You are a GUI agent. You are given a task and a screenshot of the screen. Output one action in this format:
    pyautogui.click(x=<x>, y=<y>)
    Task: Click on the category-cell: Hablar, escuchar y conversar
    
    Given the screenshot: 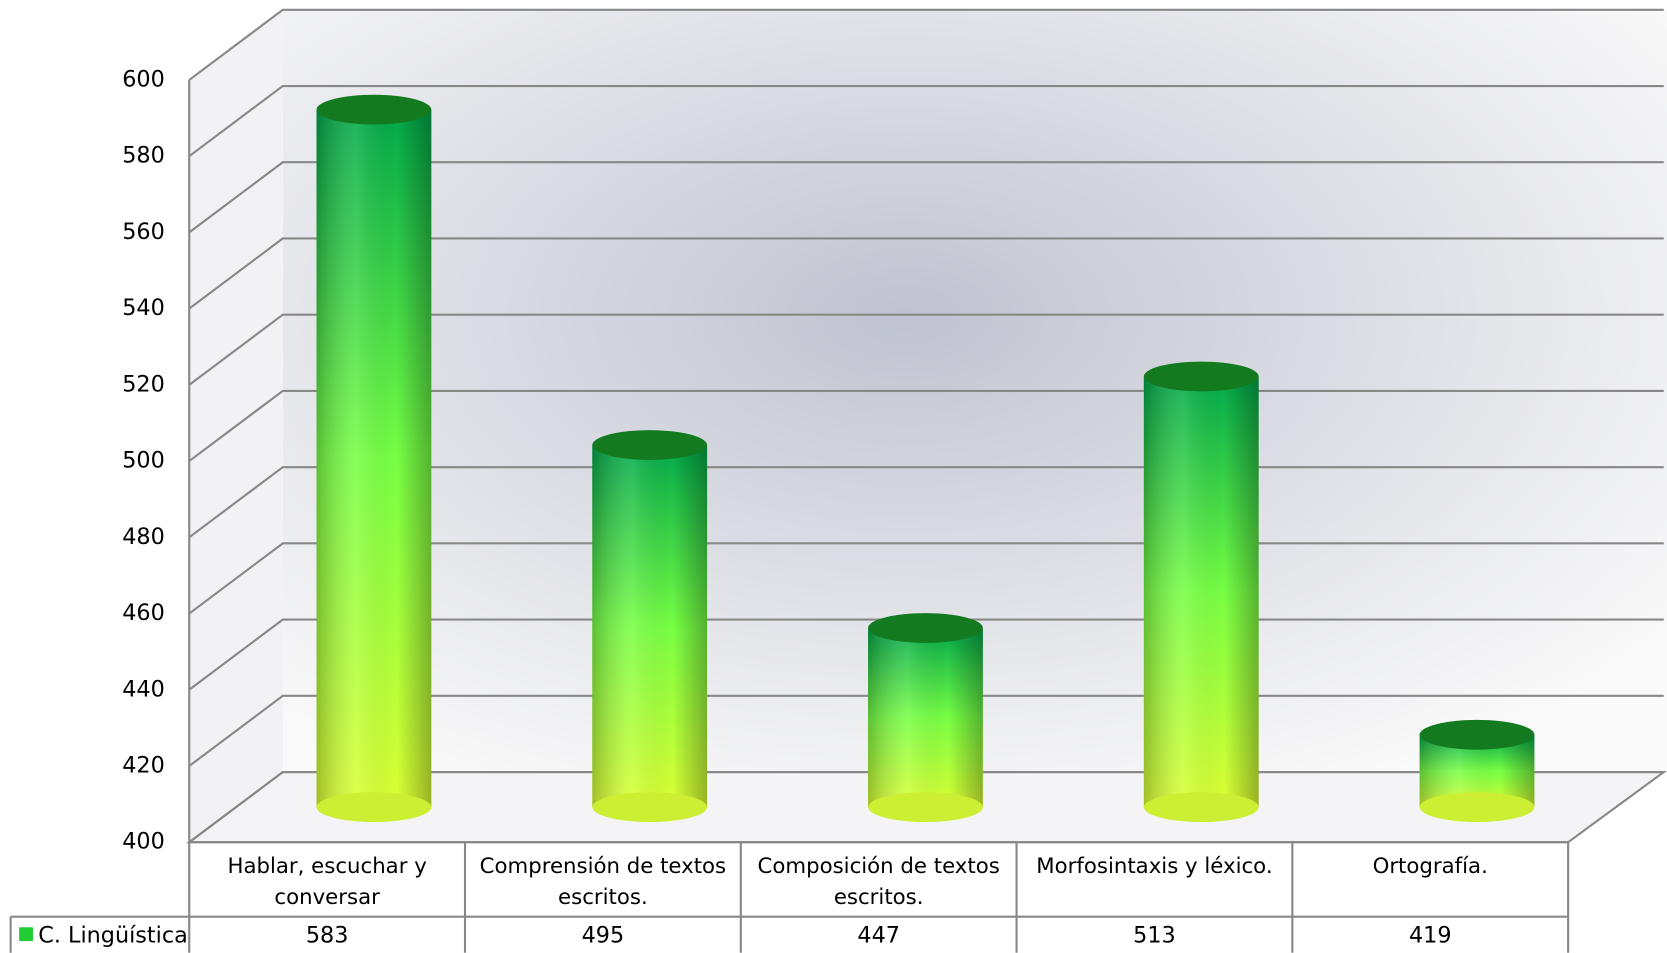 What is the action you would take?
    pyautogui.click(x=327, y=881)
    